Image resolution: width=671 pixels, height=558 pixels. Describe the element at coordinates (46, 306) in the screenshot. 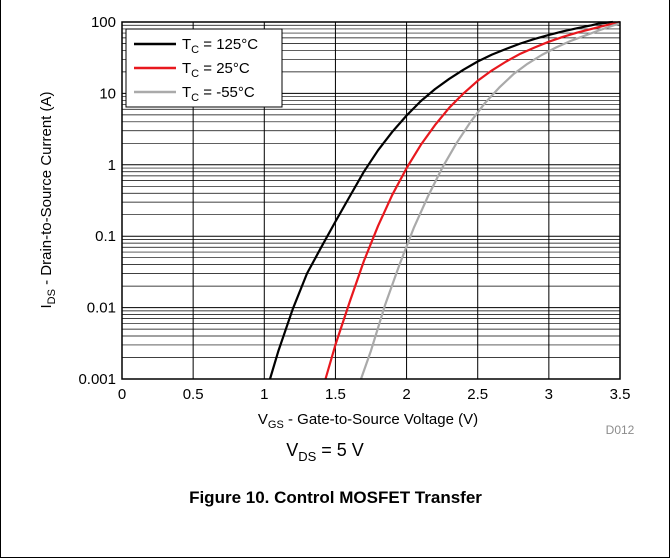

I see `y-axis-label-prefix: I` at that location.